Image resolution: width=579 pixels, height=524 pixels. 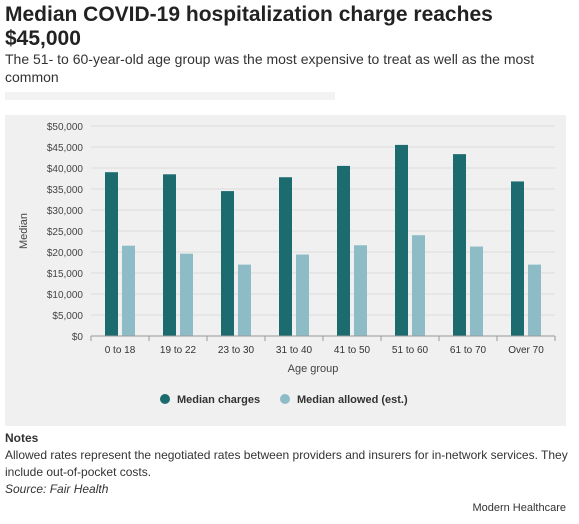 I want to click on y-tick-label: $50,000, so click(x=65, y=127).